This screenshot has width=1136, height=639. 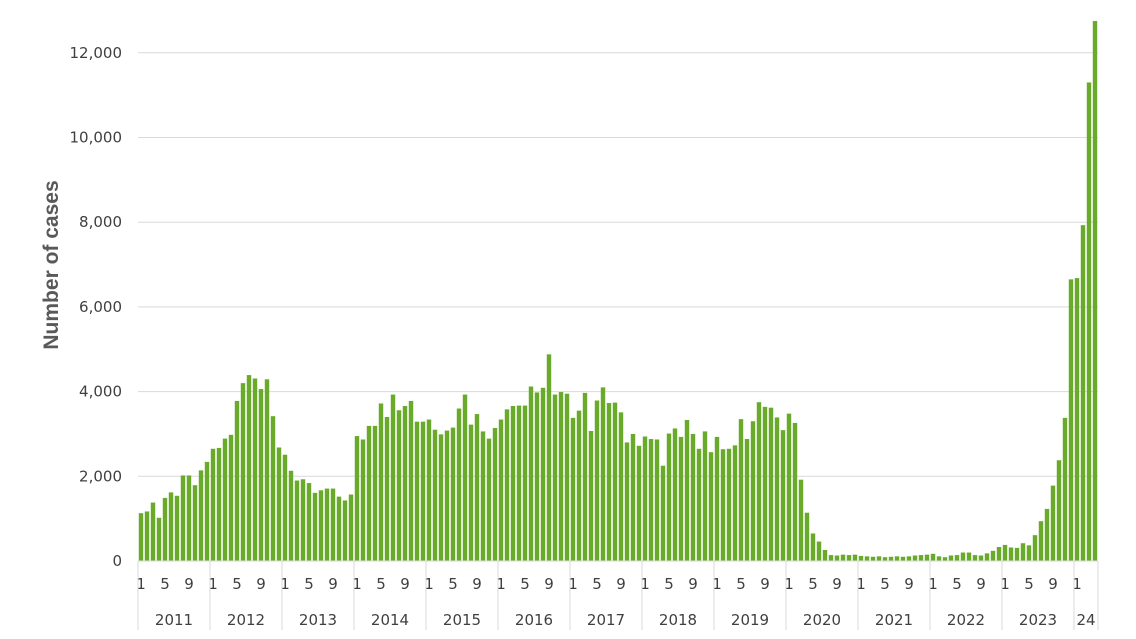 I want to click on y-axis-tick-labels: 0 2,000 4,000 6,000 8,000 10,000 12,000, so click(x=96, y=307).